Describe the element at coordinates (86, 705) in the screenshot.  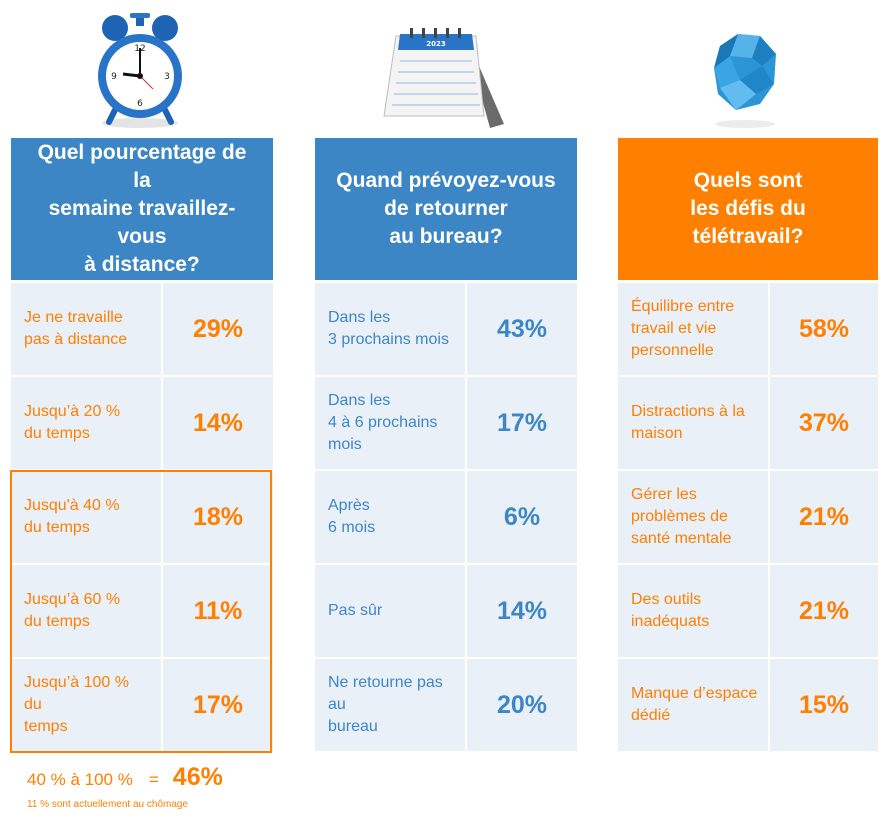
I see `row-label: Jusqu’à 100 % du temps` at that location.